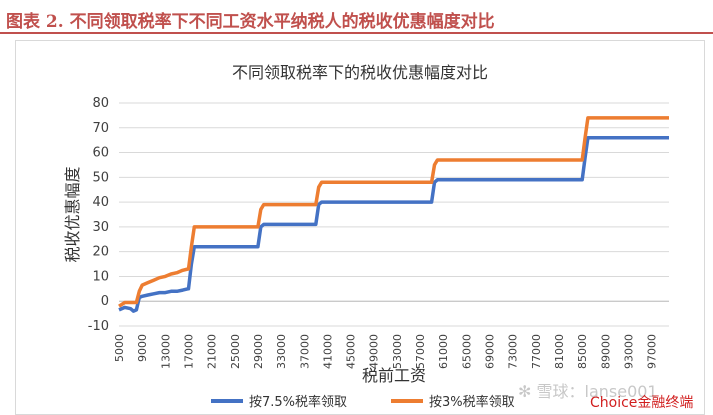 The height and width of the screenshot is (415, 713). I want to click on x-tick-label: 5000, so click(119, 348).